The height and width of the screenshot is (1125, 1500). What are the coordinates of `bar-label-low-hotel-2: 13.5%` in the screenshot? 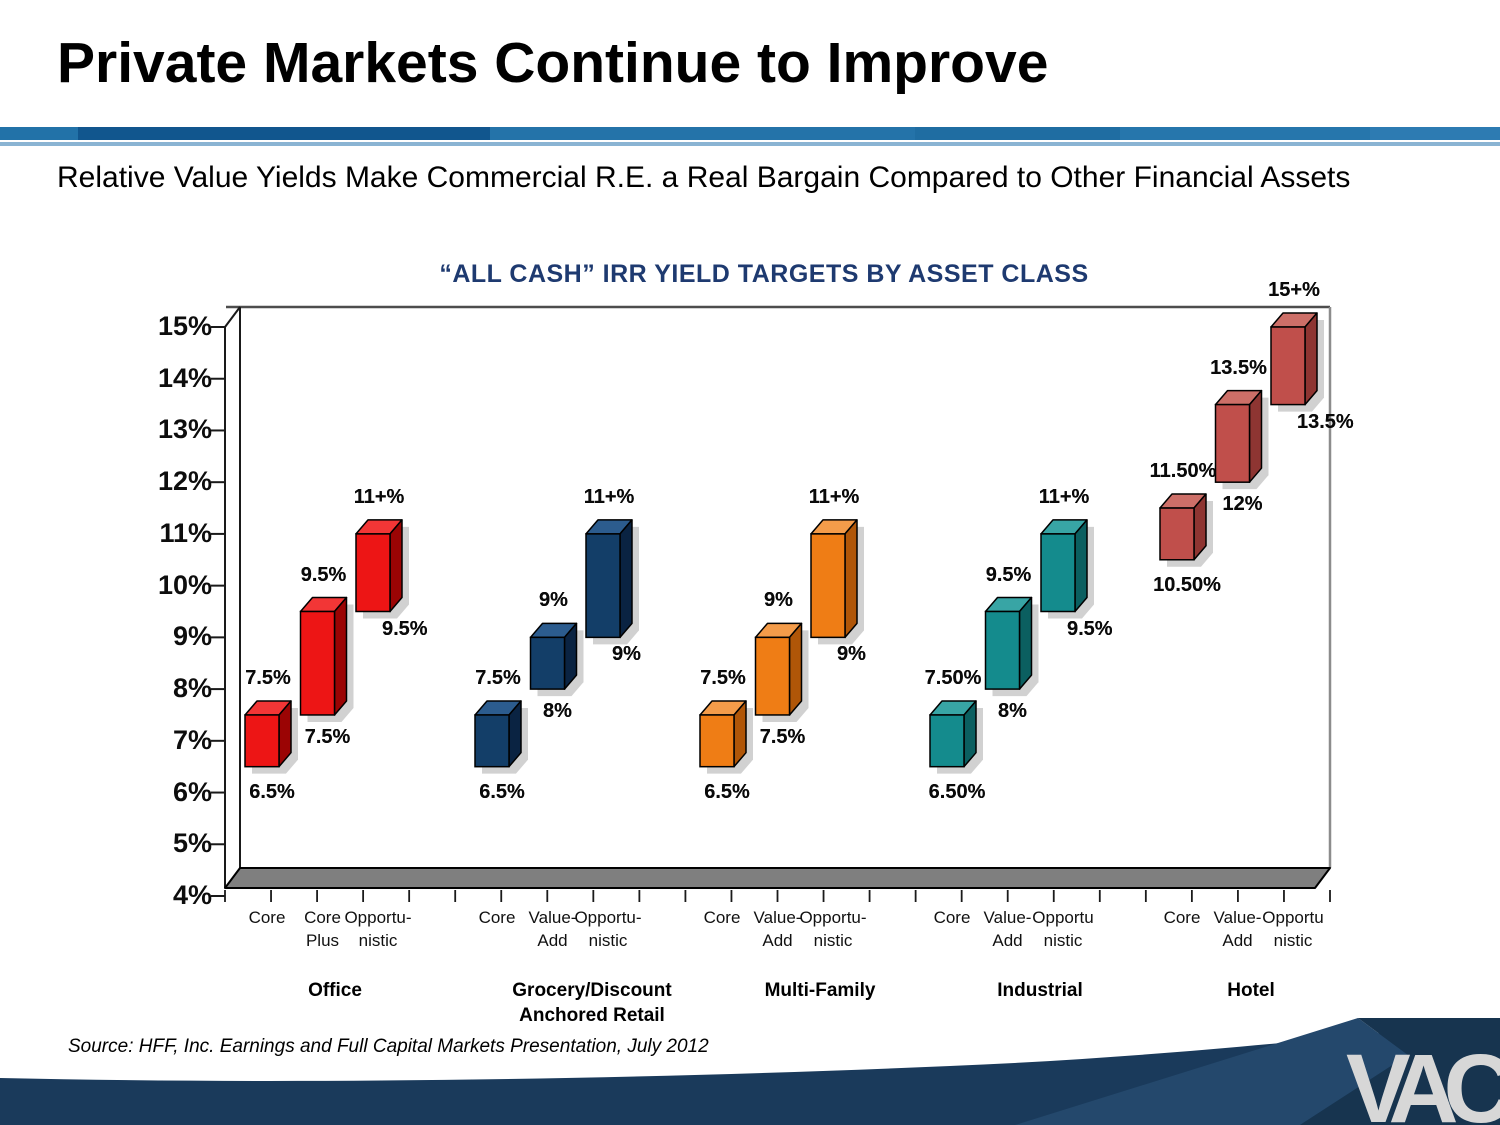 It's located at (1325, 421).